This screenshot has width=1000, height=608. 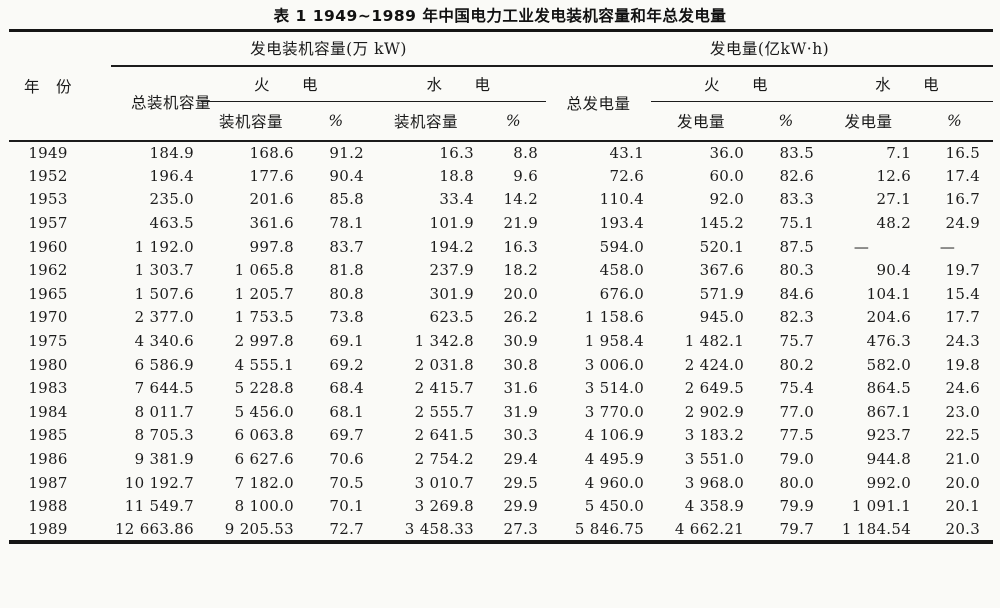 What do you see at coordinates (451, 293) in the screenshot?
I see `value-cell: 301.9` at bounding box center [451, 293].